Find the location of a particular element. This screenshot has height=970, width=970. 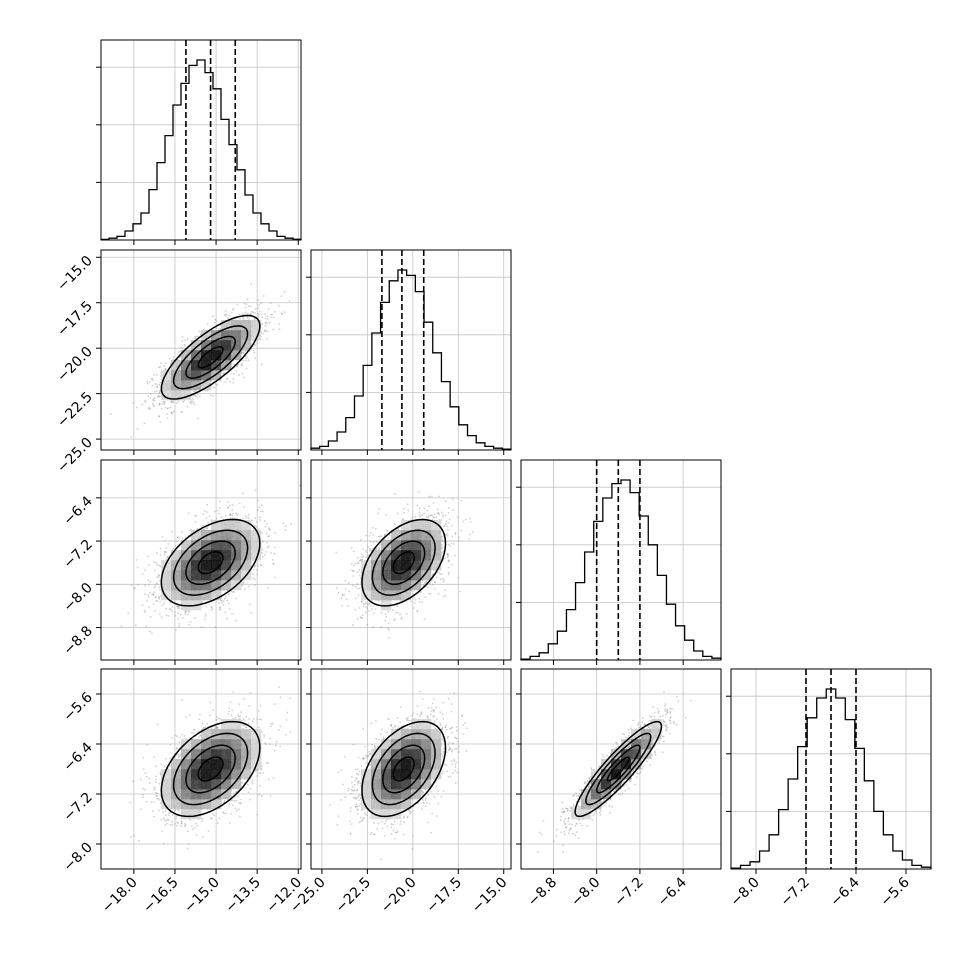

y-tick-label: −7.2 is located at coordinates (77, 554).